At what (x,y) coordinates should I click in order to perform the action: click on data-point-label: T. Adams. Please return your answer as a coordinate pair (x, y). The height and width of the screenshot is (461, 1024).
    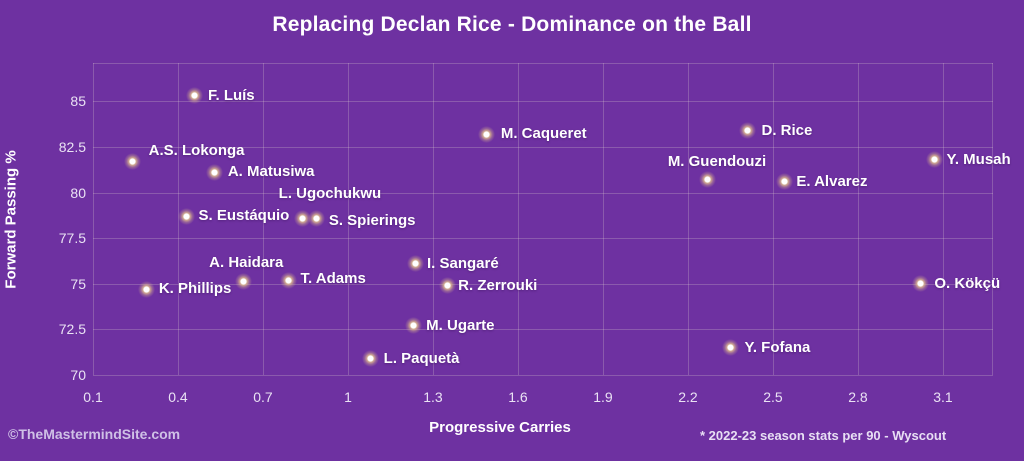
    Looking at the image, I should click on (333, 279).